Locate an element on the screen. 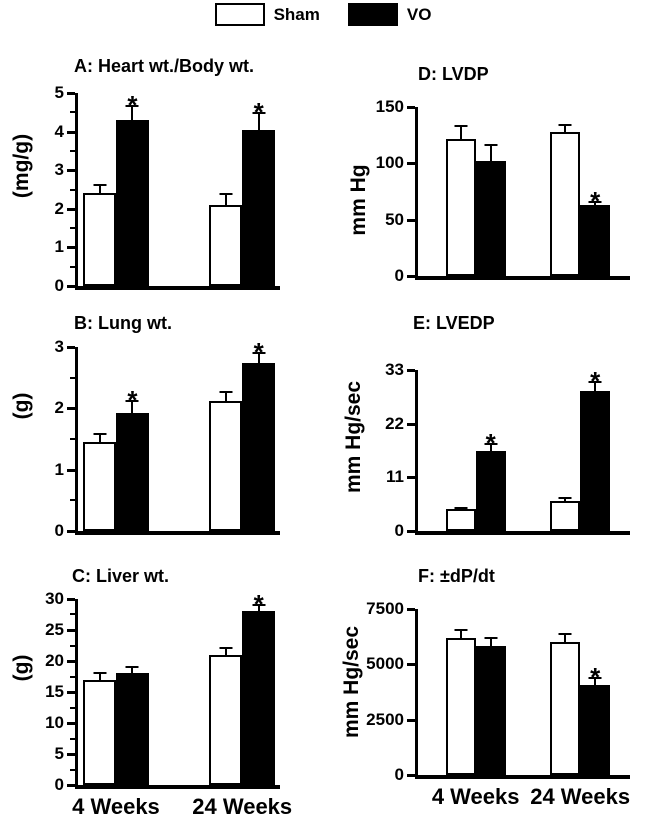  bar-vo-4-weeks is located at coordinates (132, 203).